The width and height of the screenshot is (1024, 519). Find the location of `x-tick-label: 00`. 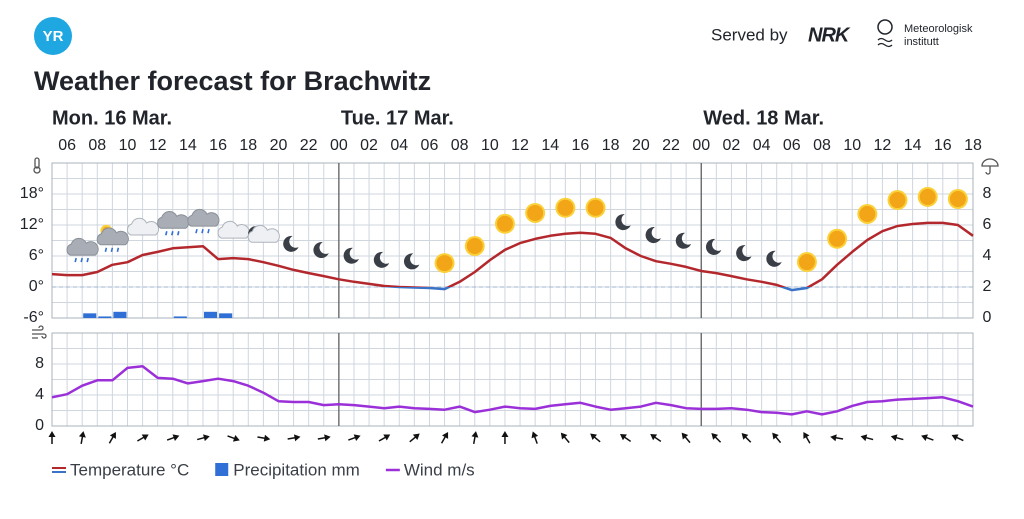

x-tick-label: 00 is located at coordinates (701, 145).